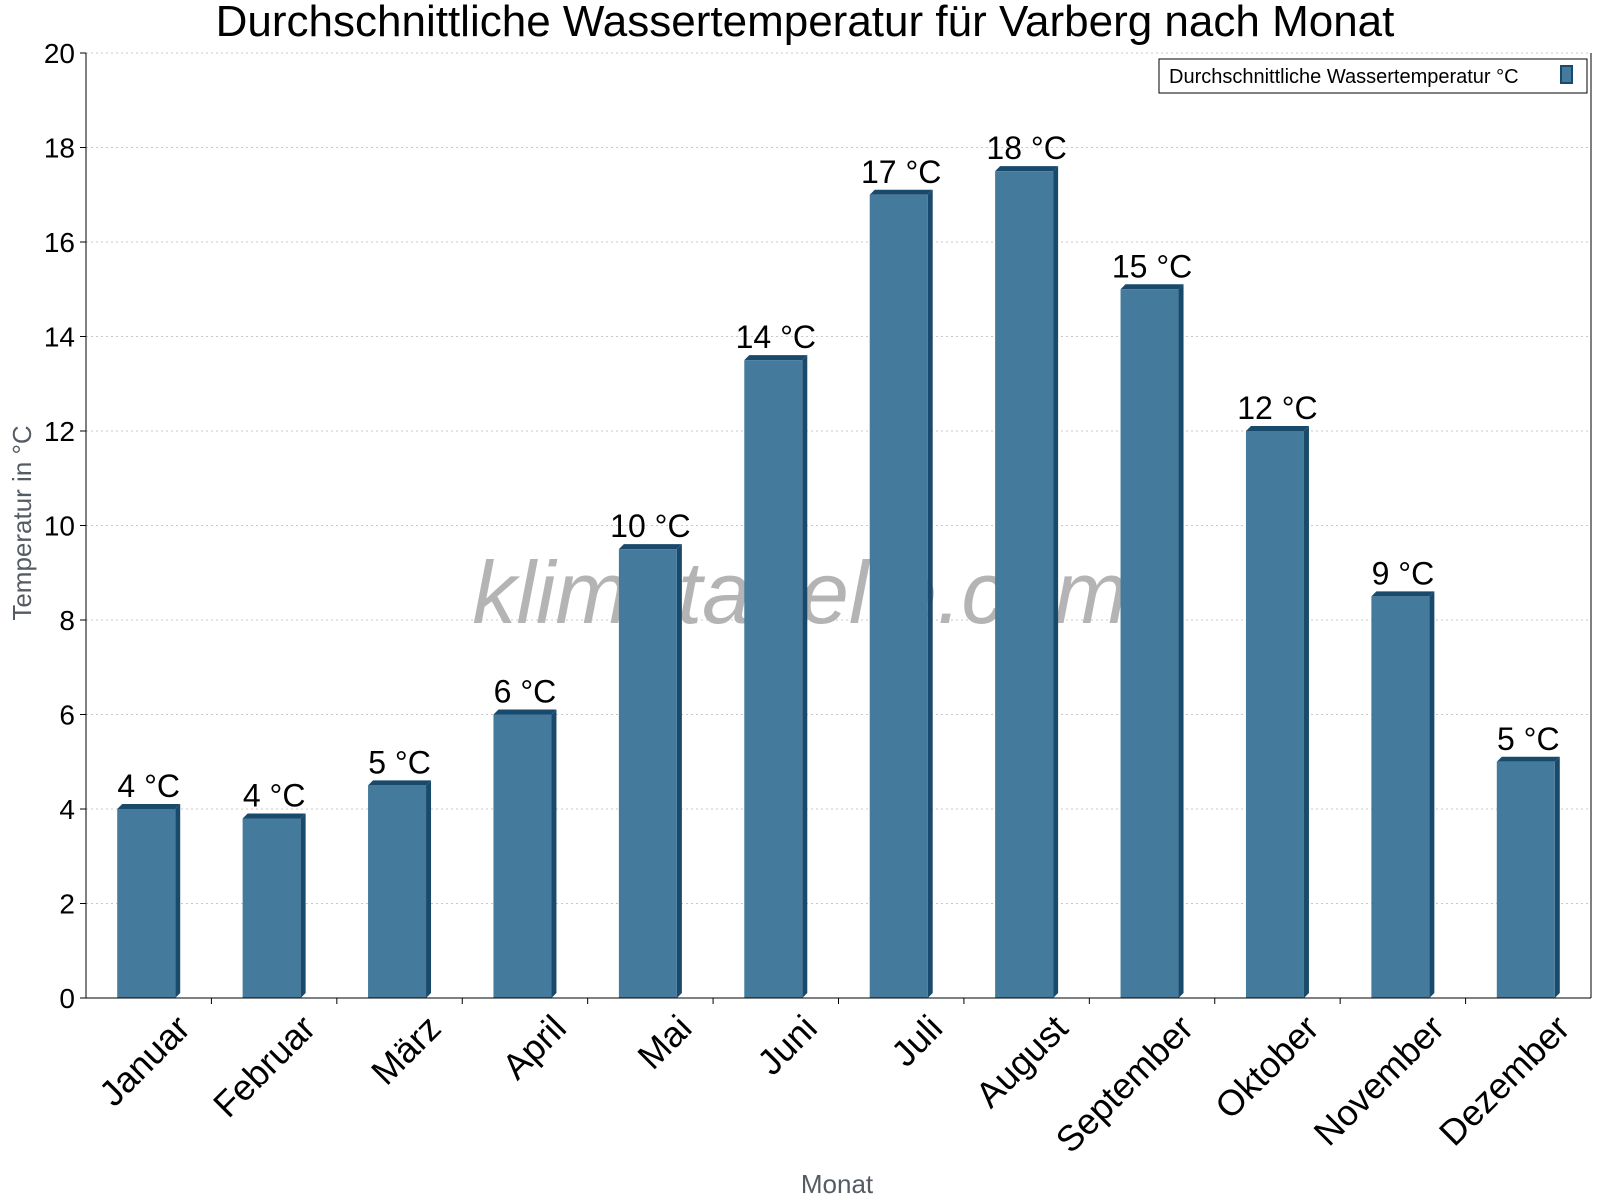  Describe the element at coordinates (67, 809) in the screenshot. I see `y-tick-label: 4` at that location.